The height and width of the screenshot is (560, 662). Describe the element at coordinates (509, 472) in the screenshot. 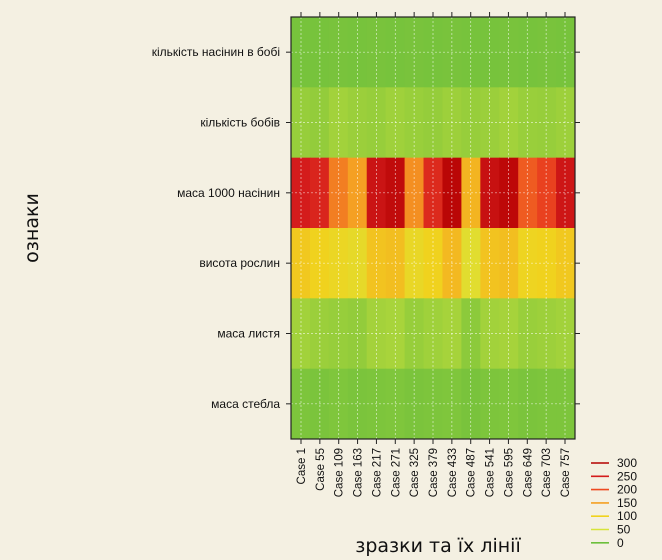

I see `x-tick-label: Case 595` at that location.